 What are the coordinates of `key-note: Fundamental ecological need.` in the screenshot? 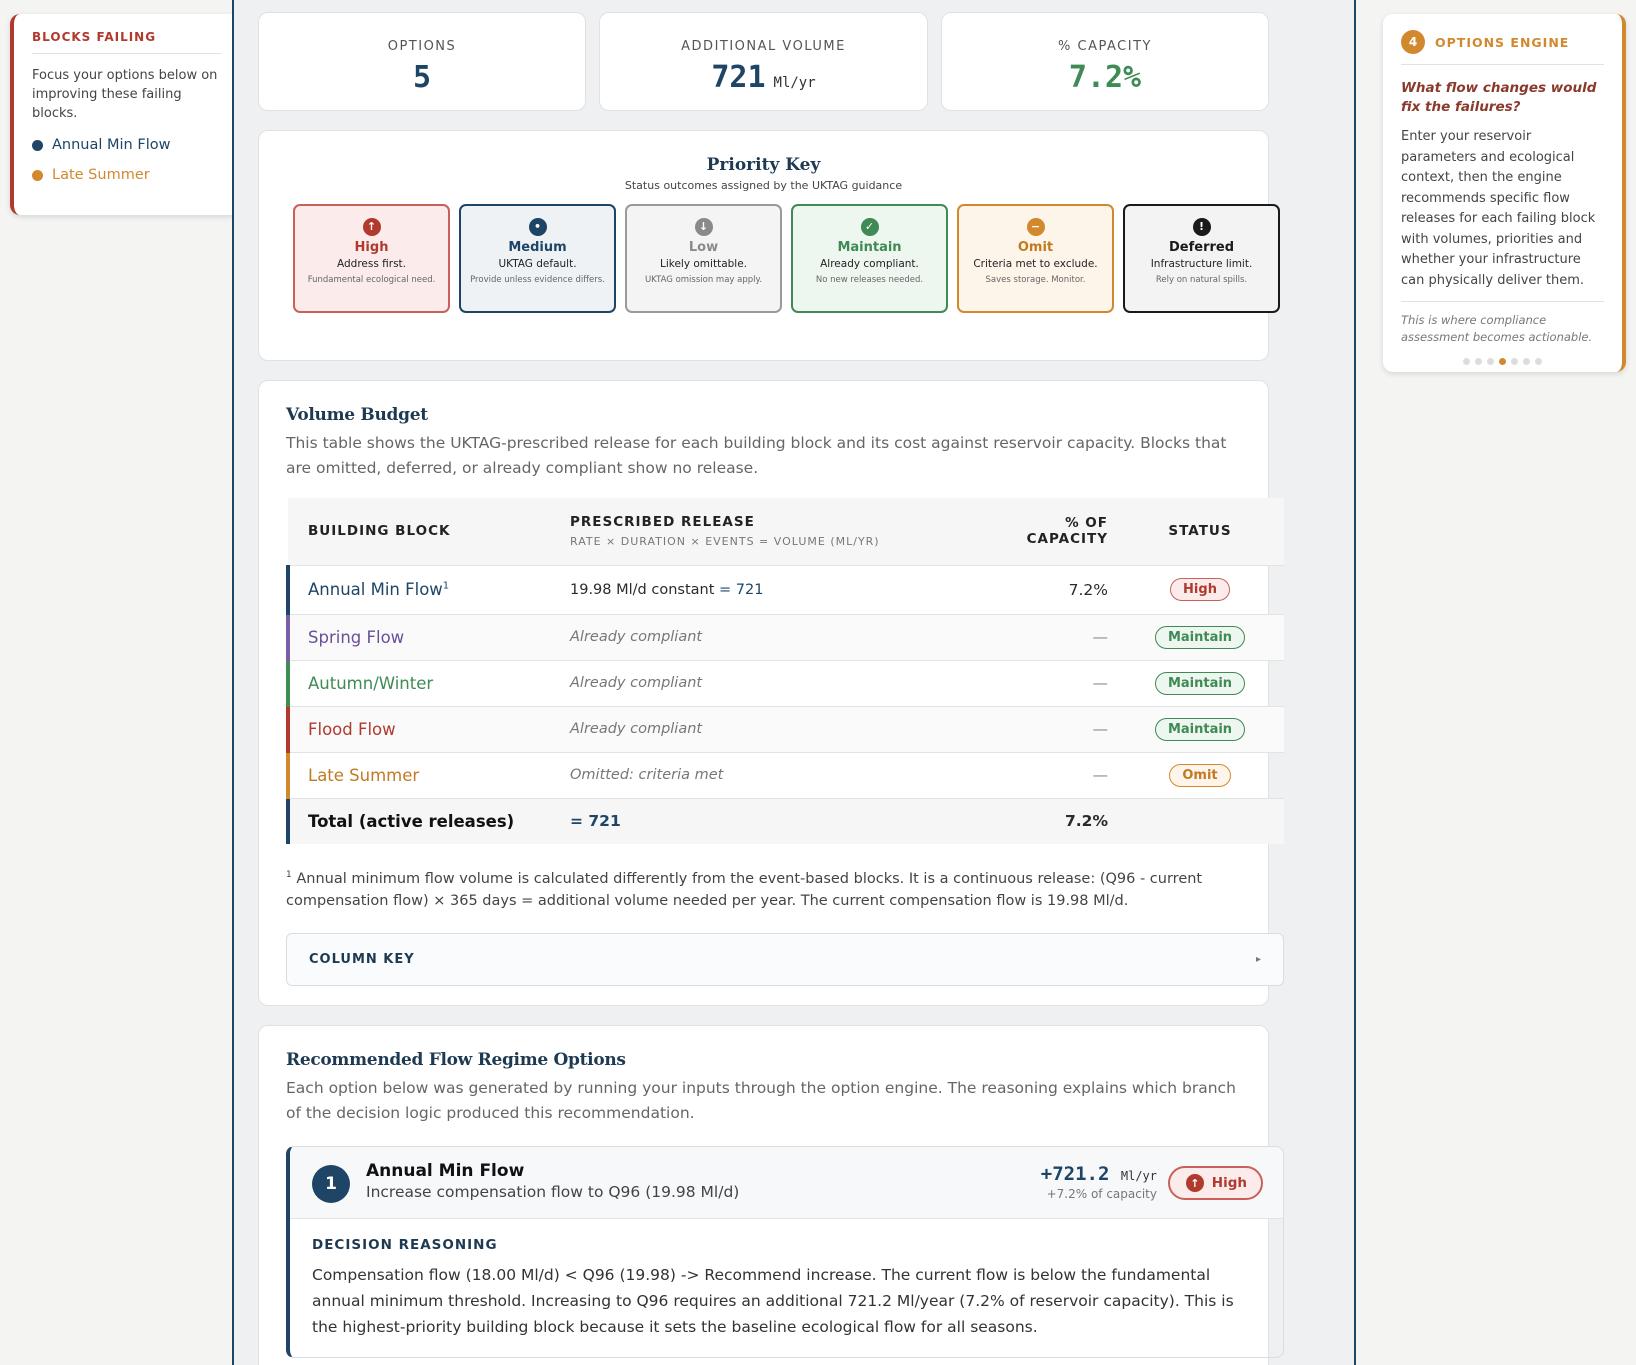 It's located at (371, 280).